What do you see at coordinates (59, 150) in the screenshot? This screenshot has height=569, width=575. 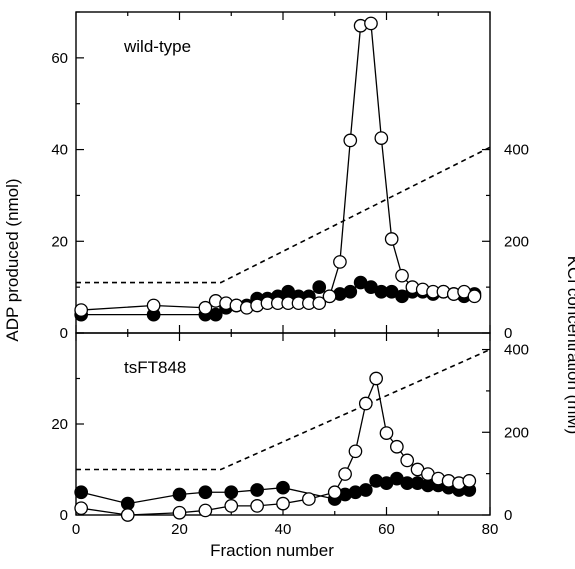 I see `y-left-tick-label: 40` at bounding box center [59, 150].